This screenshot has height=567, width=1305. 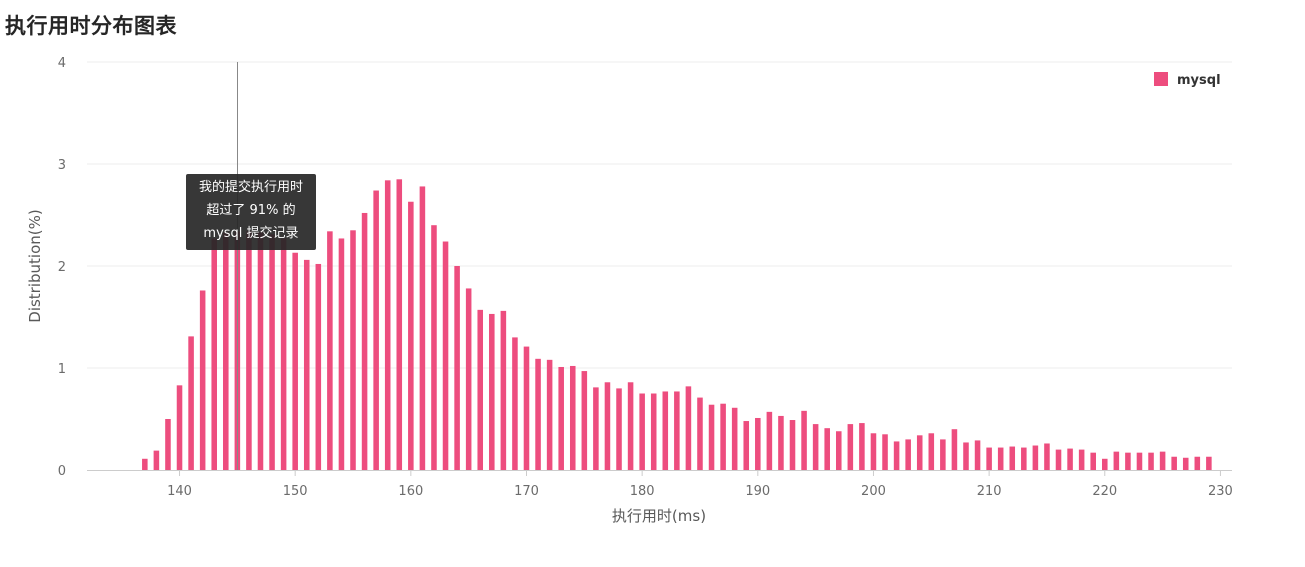 I want to click on submission-tooltip: 我的提交执行用时 超过了 91% 的 mysql 提交记录, so click(x=251, y=212).